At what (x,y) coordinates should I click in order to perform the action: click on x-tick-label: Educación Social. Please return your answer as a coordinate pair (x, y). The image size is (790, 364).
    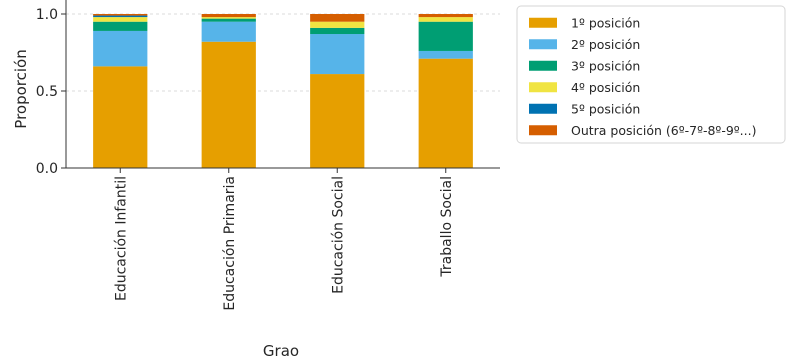
    Looking at the image, I should click on (338, 235).